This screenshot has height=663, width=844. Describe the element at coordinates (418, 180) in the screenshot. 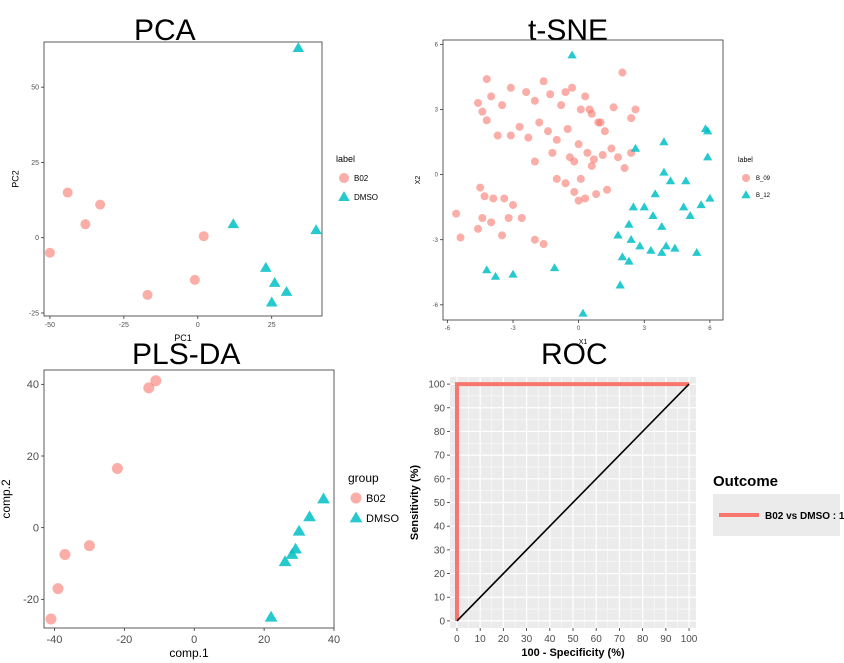

I see `tsne-y-axis-label: X2` at that location.